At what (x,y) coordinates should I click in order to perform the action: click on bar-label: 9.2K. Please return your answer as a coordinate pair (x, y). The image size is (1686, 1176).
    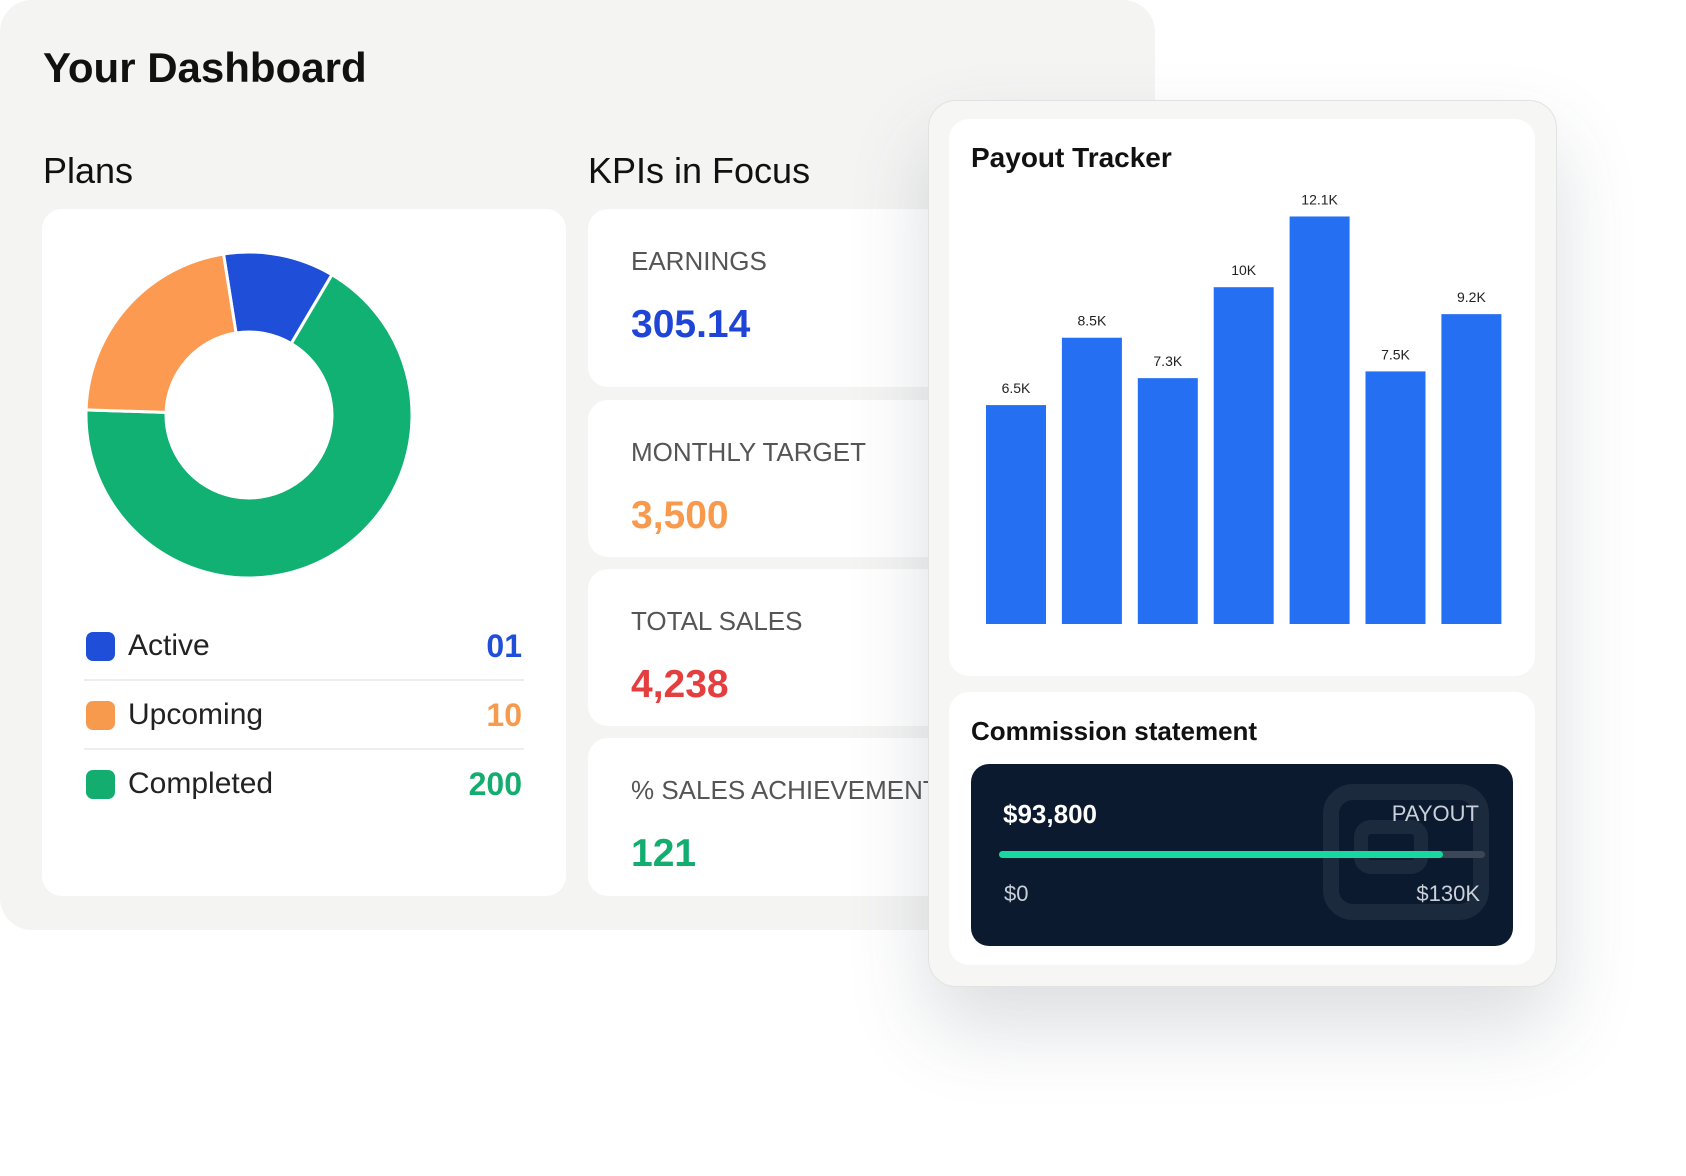
    Looking at the image, I should click on (1471, 297).